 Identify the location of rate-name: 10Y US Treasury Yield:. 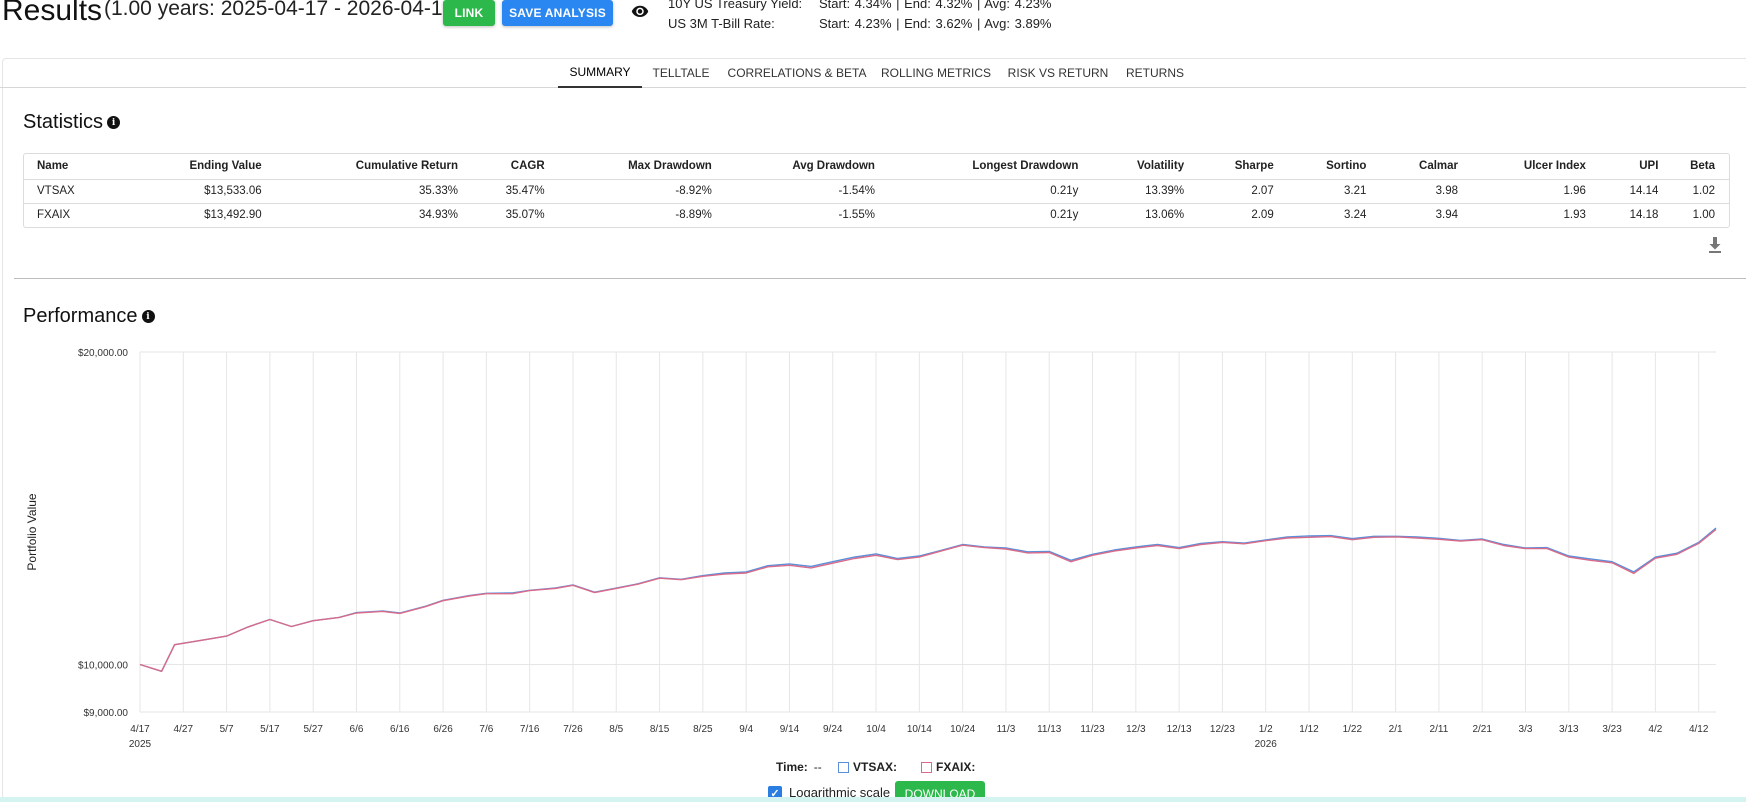
(735, 5).